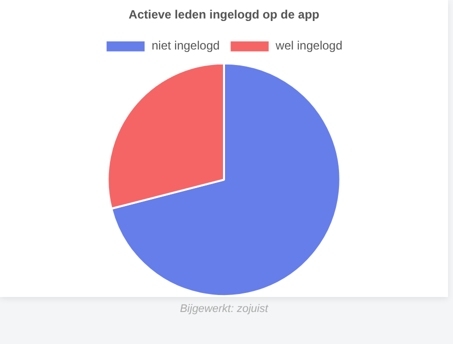 The height and width of the screenshot is (344, 453). What do you see at coordinates (224, 309) in the screenshot?
I see `text: Bijgewerkt: zojuist` at bounding box center [224, 309].